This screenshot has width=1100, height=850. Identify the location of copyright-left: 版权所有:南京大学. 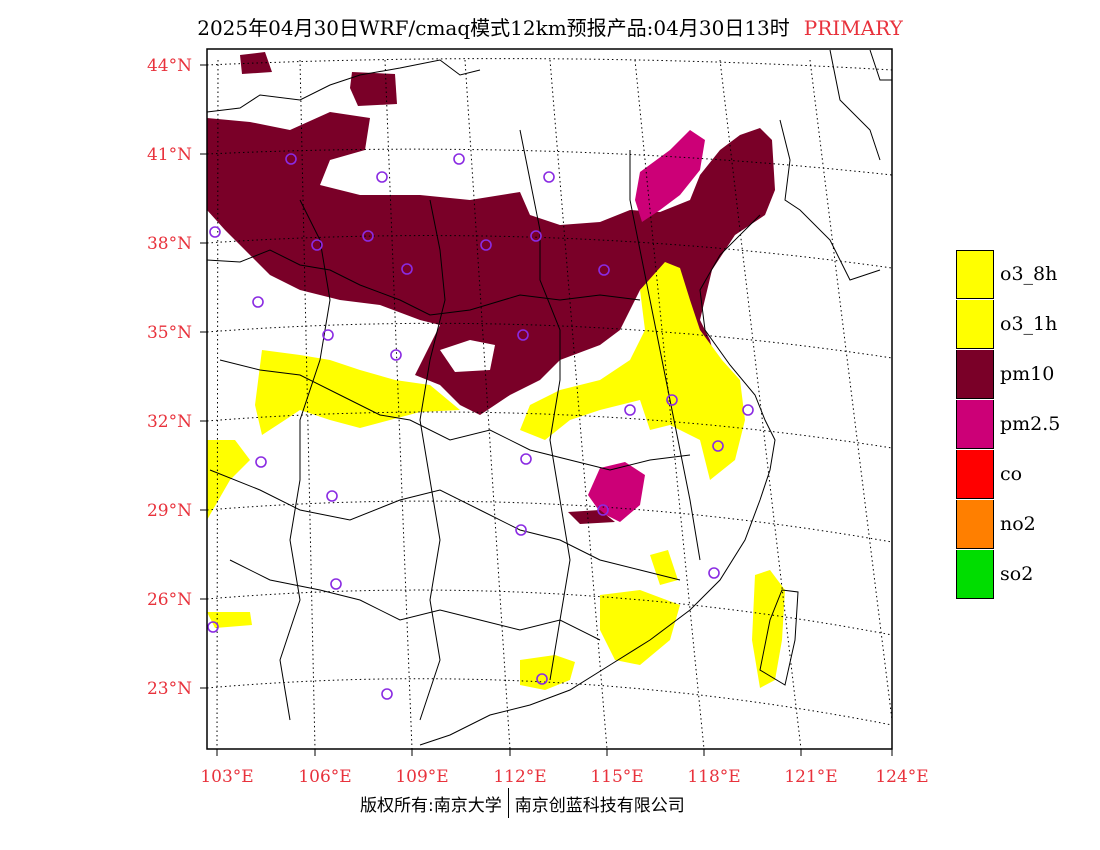
(431, 805).